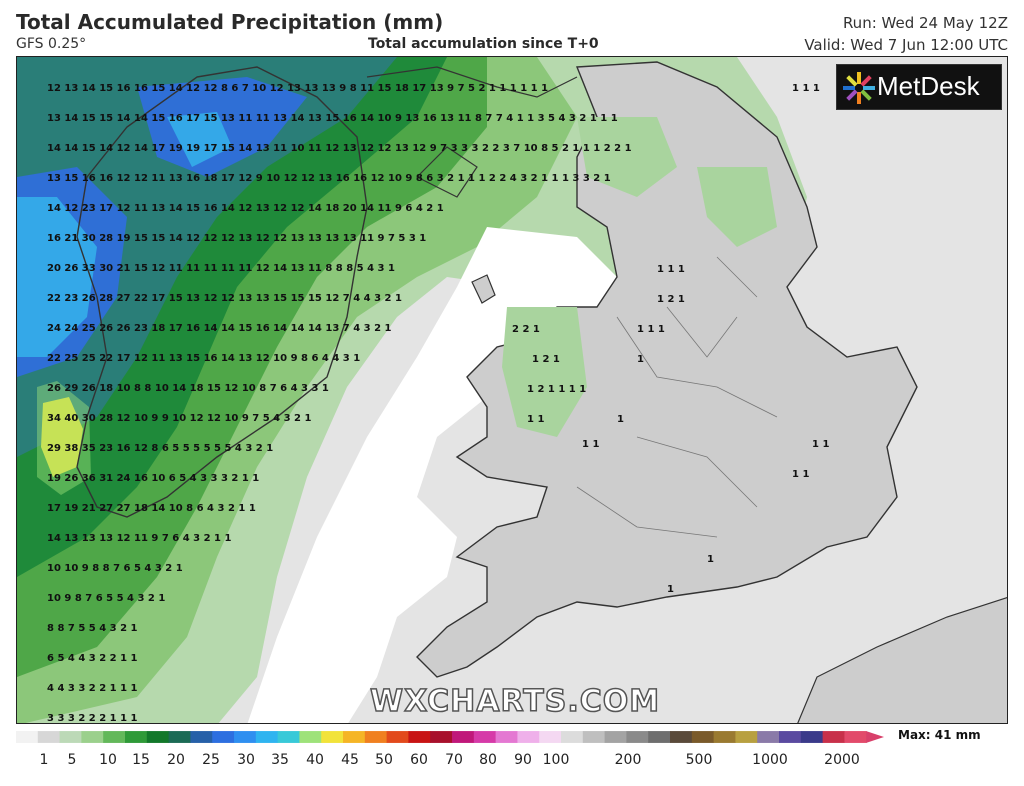 Image resolution: width=1024 pixels, height=786 pixels. I want to click on color-scale-tick-label: 45, so click(350, 760).